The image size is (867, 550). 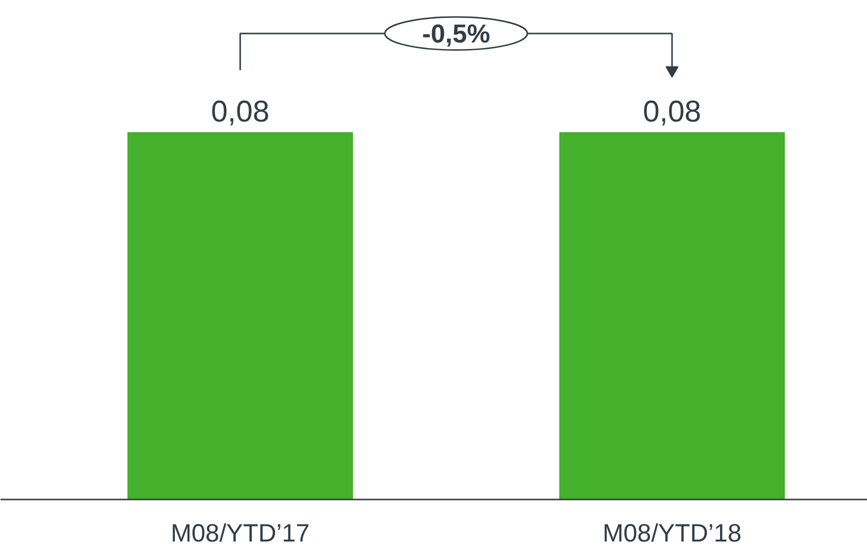 What do you see at coordinates (240, 534) in the screenshot?
I see `x-tick-label: M08/YTD’17` at bounding box center [240, 534].